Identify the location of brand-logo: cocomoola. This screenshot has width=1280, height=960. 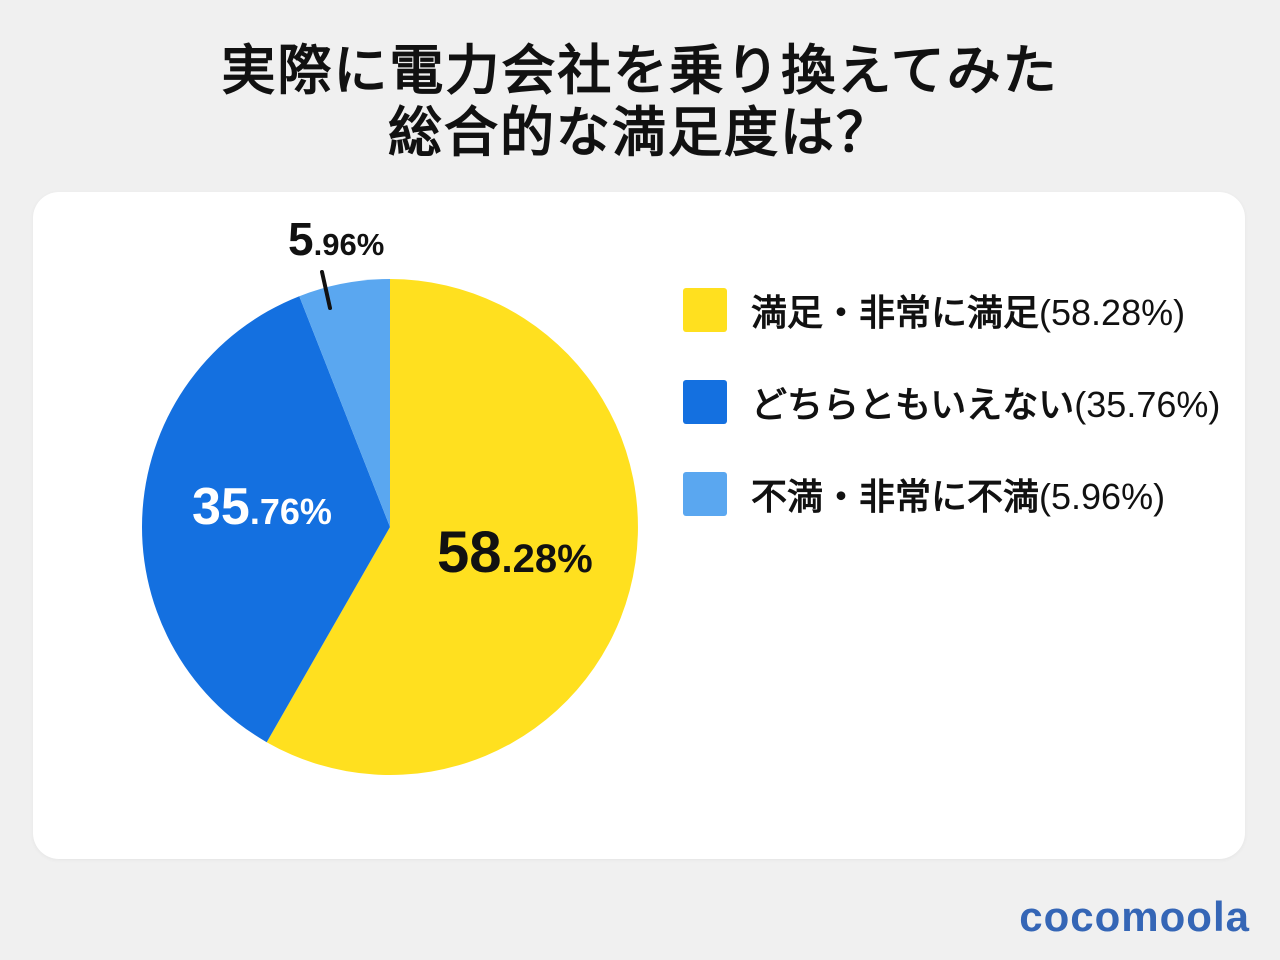
(1134, 916).